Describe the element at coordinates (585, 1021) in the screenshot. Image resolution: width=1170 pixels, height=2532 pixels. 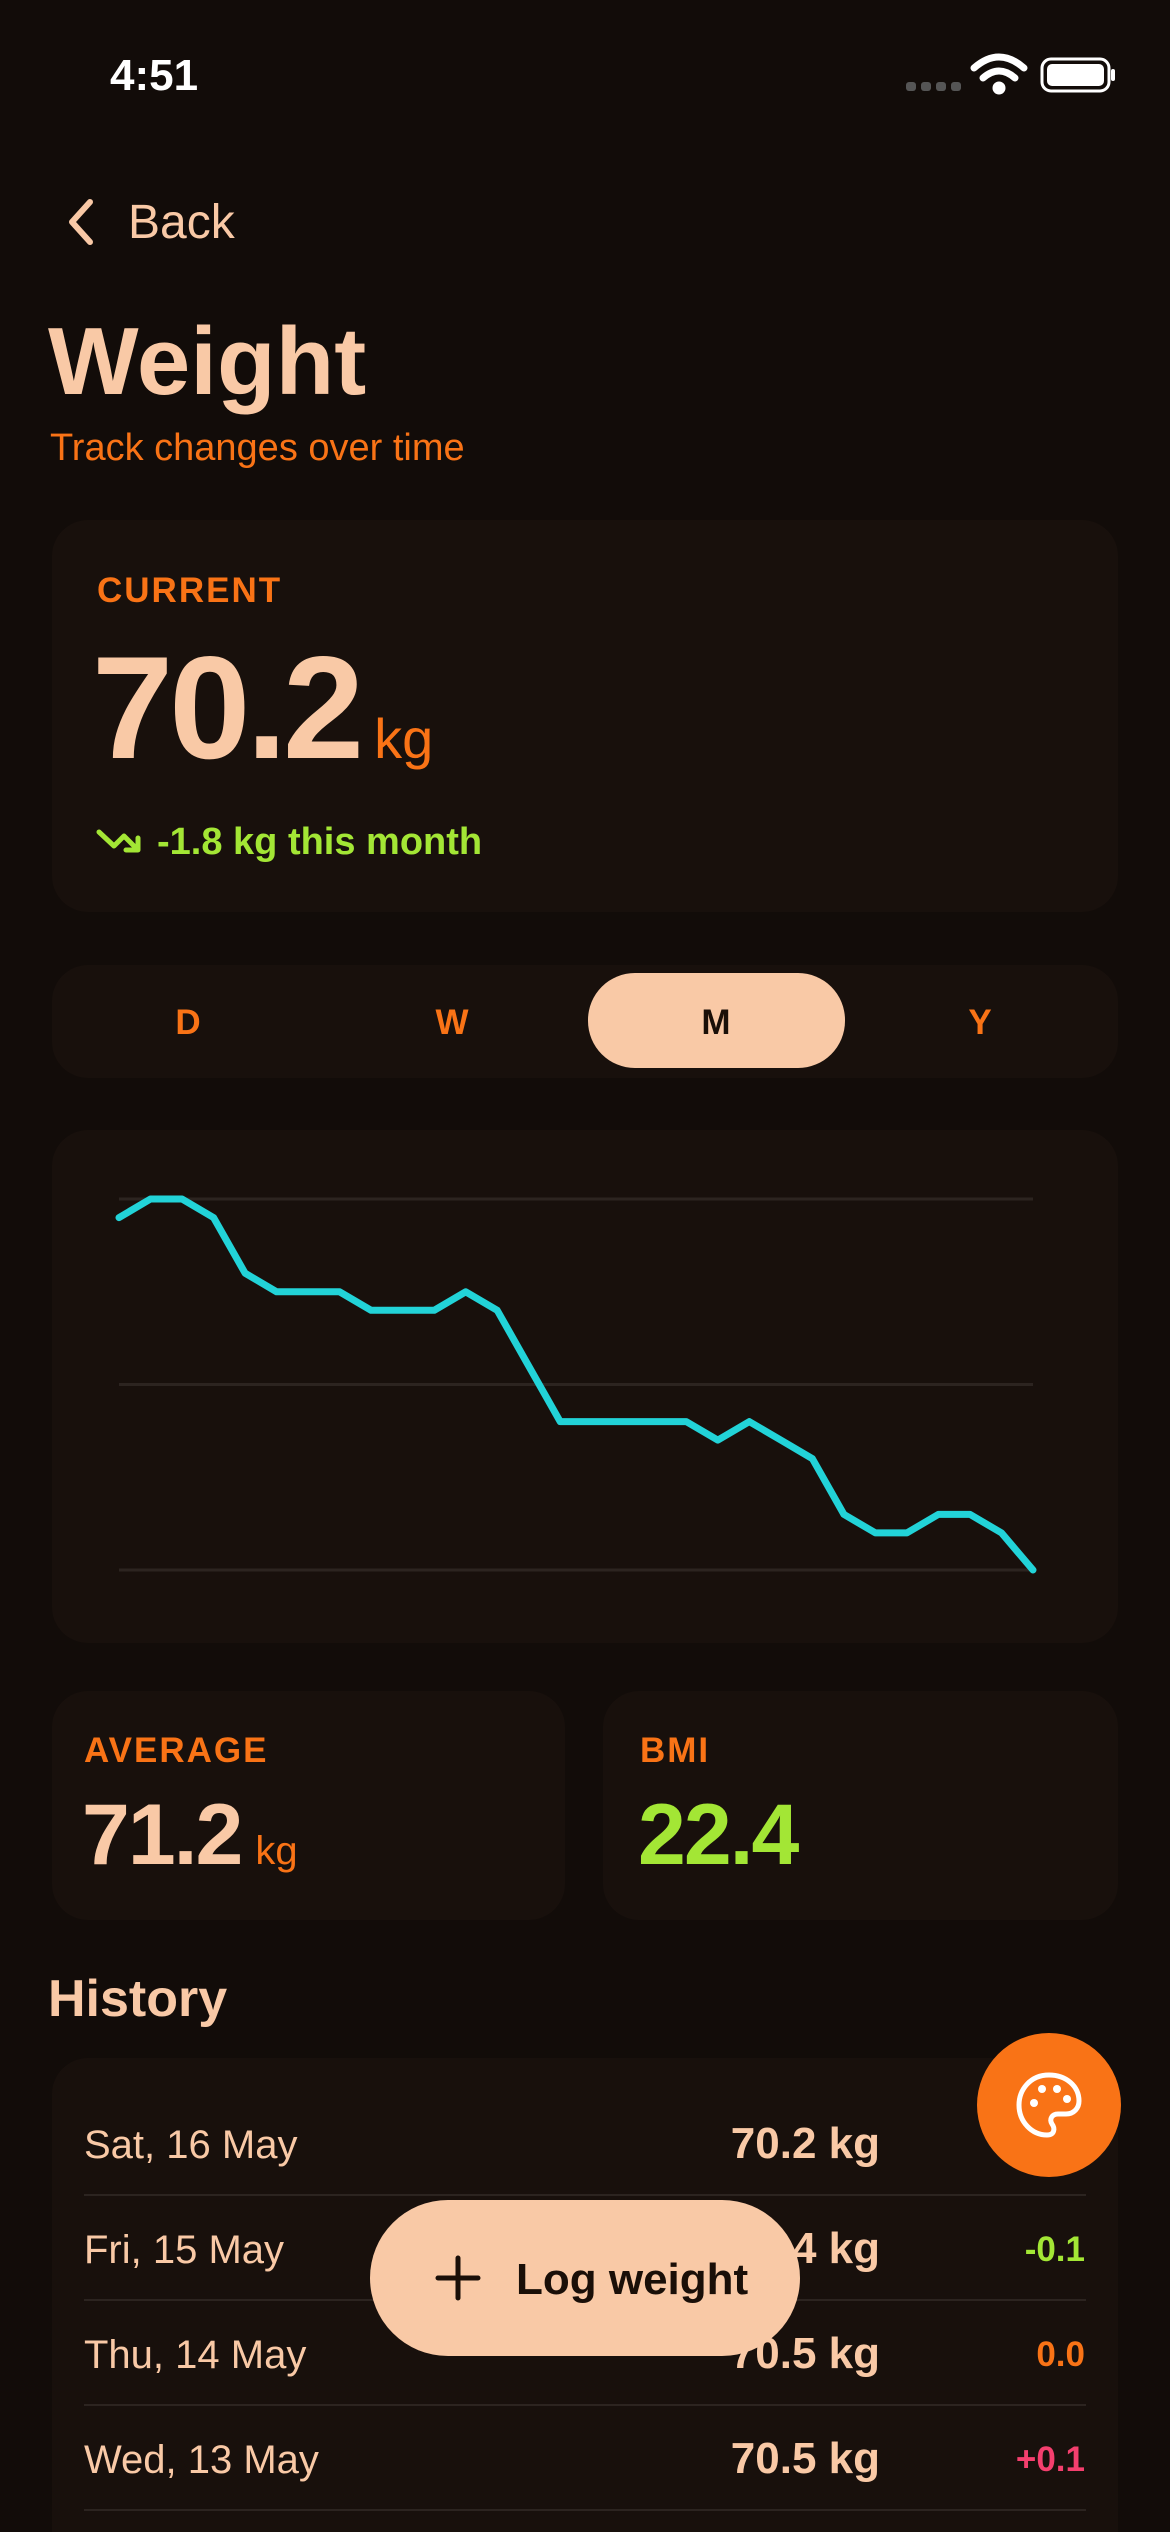
I see `range-selector` at that location.